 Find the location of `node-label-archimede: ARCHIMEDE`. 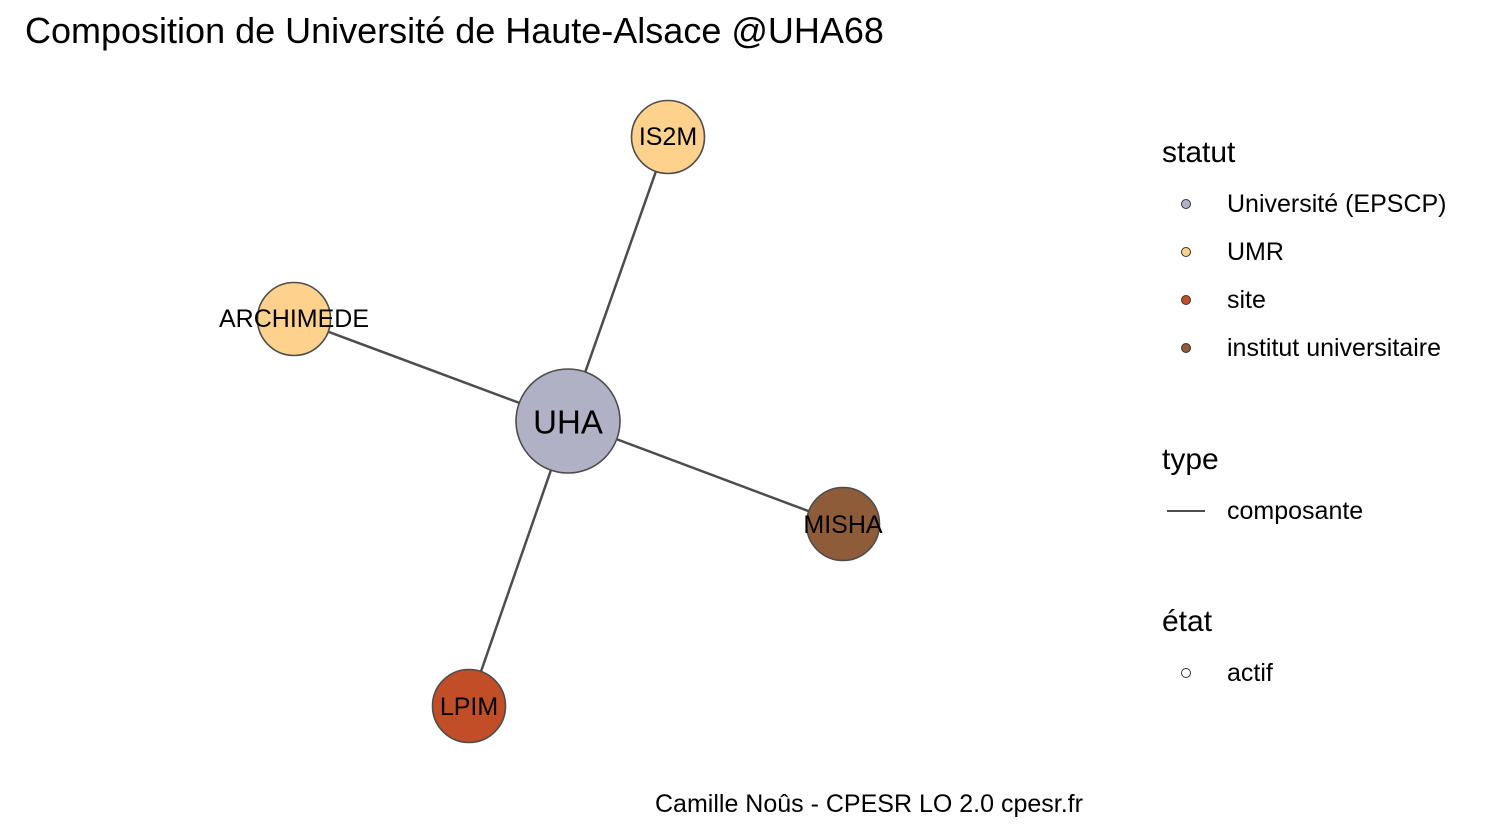

node-label-archimede: ARCHIMEDE is located at coordinates (294, 319).